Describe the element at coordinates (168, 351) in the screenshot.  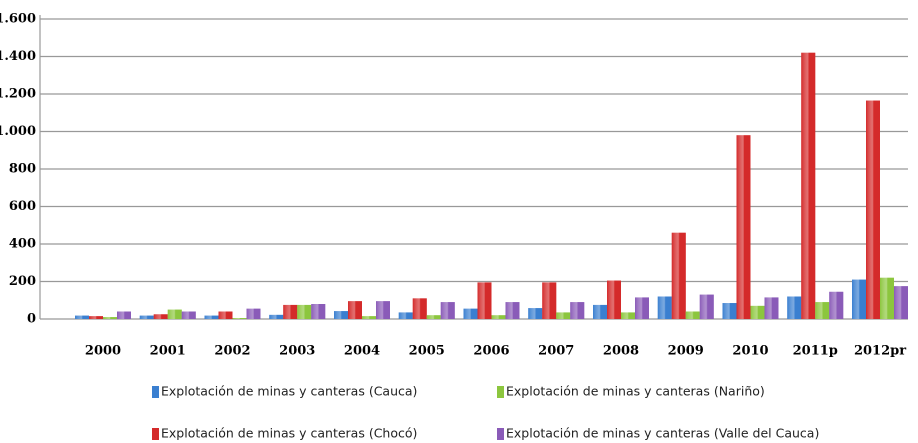
I see `x-tick-label: 2001` at that location.